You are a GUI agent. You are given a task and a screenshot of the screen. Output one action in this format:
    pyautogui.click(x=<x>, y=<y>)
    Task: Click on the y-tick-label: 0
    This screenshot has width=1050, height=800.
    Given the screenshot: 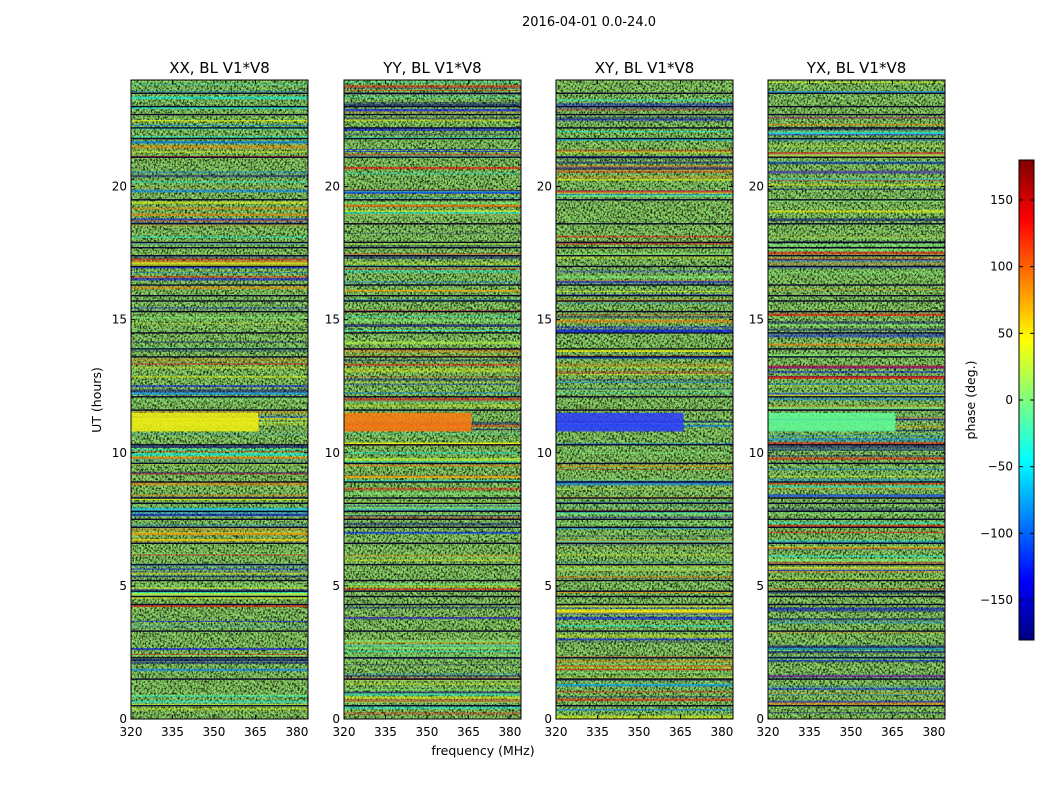 What is the action you would take?
    pyautogui.click(x=760, y=719)
    